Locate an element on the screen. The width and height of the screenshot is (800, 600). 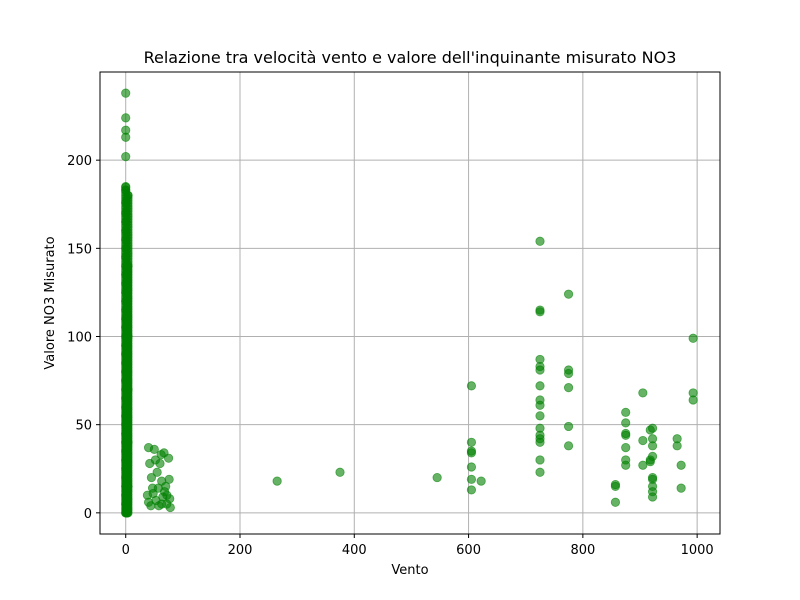
x-tick-label: 0 is located at coordinates (126, 550).